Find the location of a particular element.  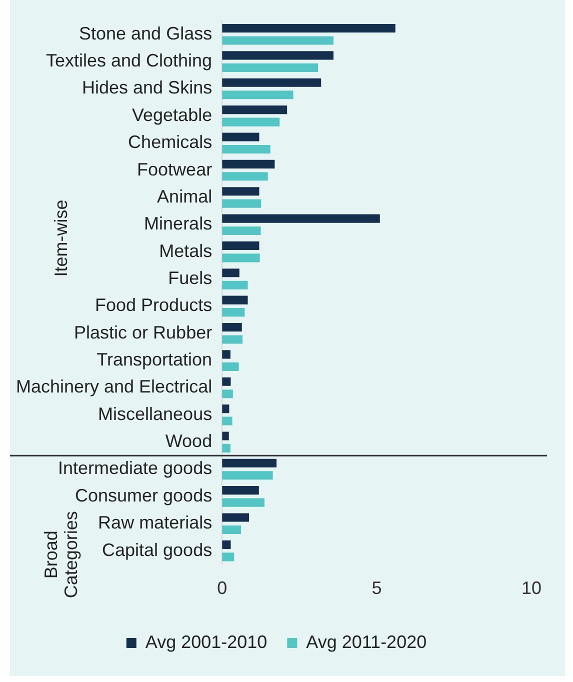

y-tick-label: Food Products is located at coordinates (153, 305).